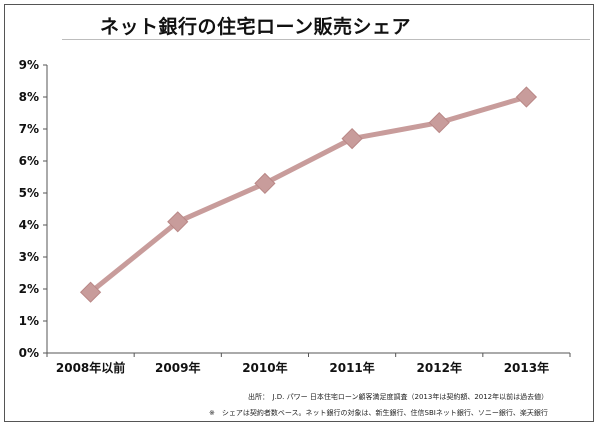 The height and width of the screenshot is (427, 600). What do you see at coordinates (29, 193) in the screenshot?
I see `y-tick-label: 5%` at bounding box center [29, 193].